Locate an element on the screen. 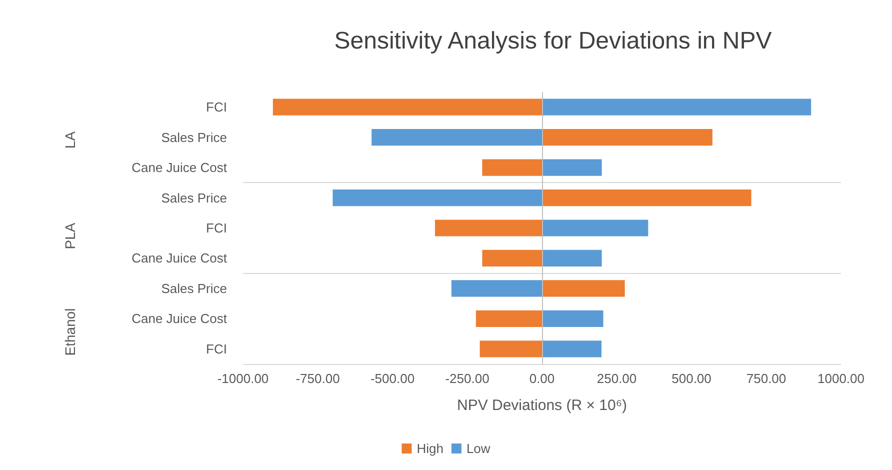  x-tick-label: 750.00 is located at coordinates (766, 378).